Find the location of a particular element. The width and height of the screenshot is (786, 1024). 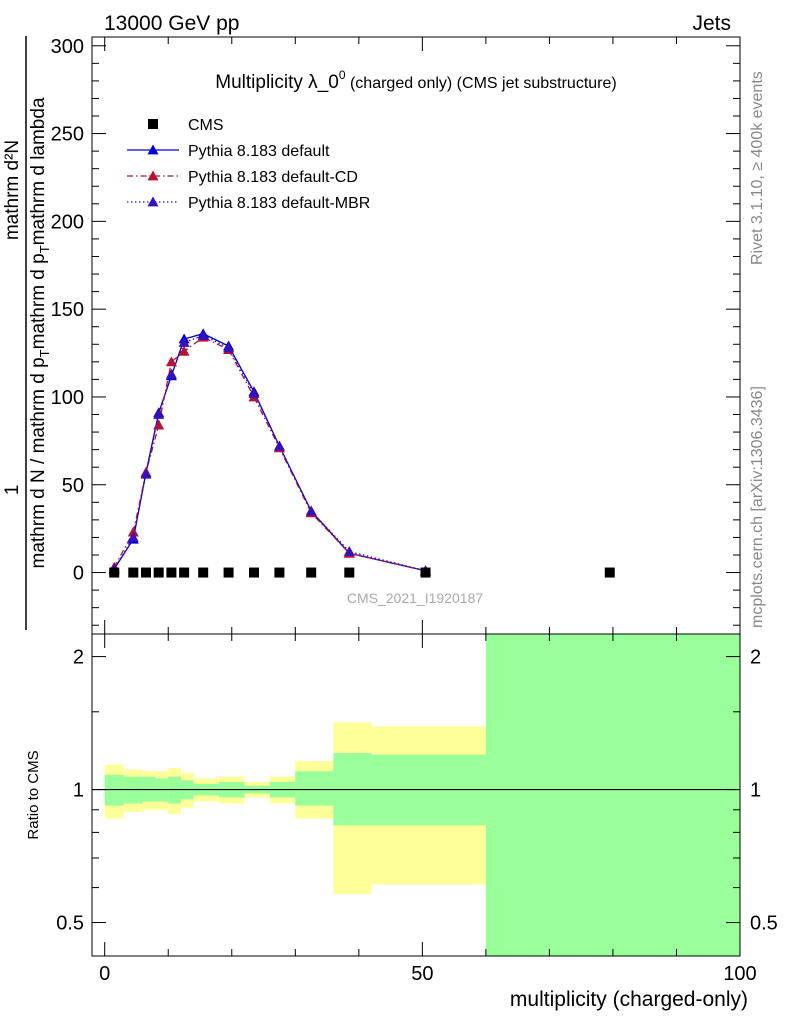

ratio-xtick-label: 0 is located at coordinates (104, 974).